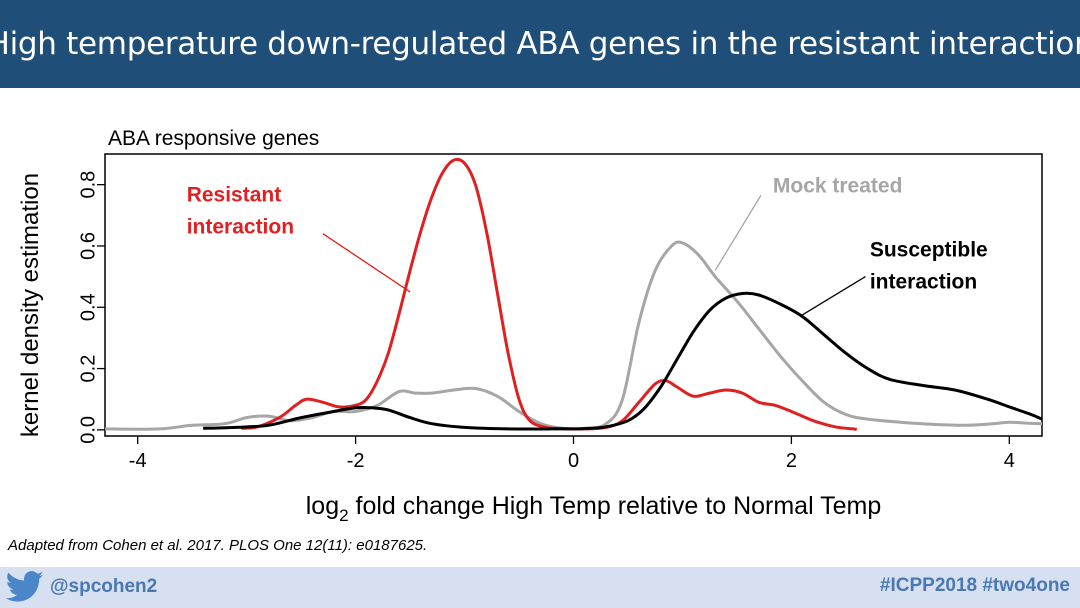 The height and width of the screenshot is (608, 1080). What do you see at coordinates (1009, 461) in the screenshot?
I see `x-tick-label: 4` at bounding box center [1009, 461].